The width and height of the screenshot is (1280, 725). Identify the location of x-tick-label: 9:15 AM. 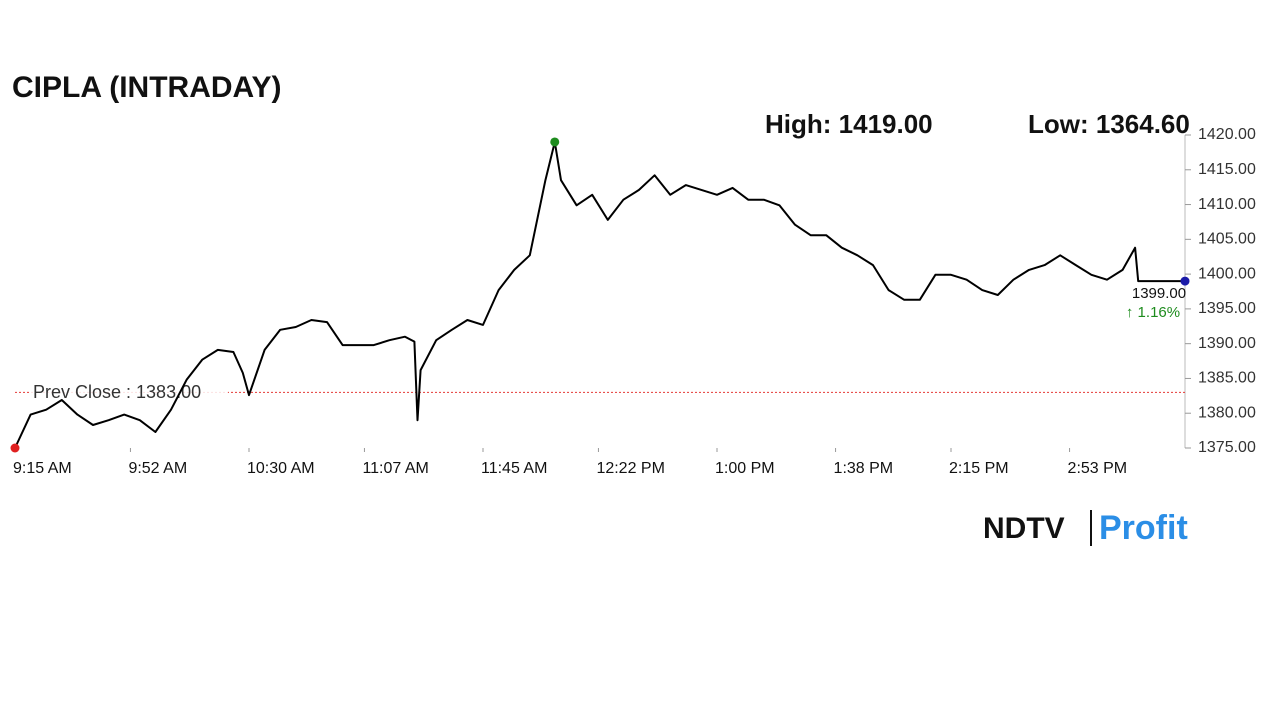
(42, 468).